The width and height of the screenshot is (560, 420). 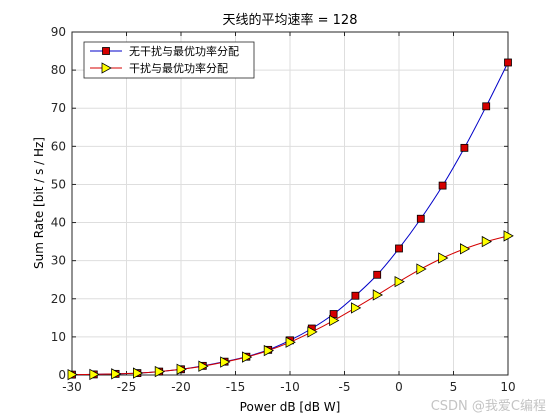 What do you see at coordinates (58, 70) in the screenshot?
I see `y-tick-label: 80` at bounding box center [58, 70].